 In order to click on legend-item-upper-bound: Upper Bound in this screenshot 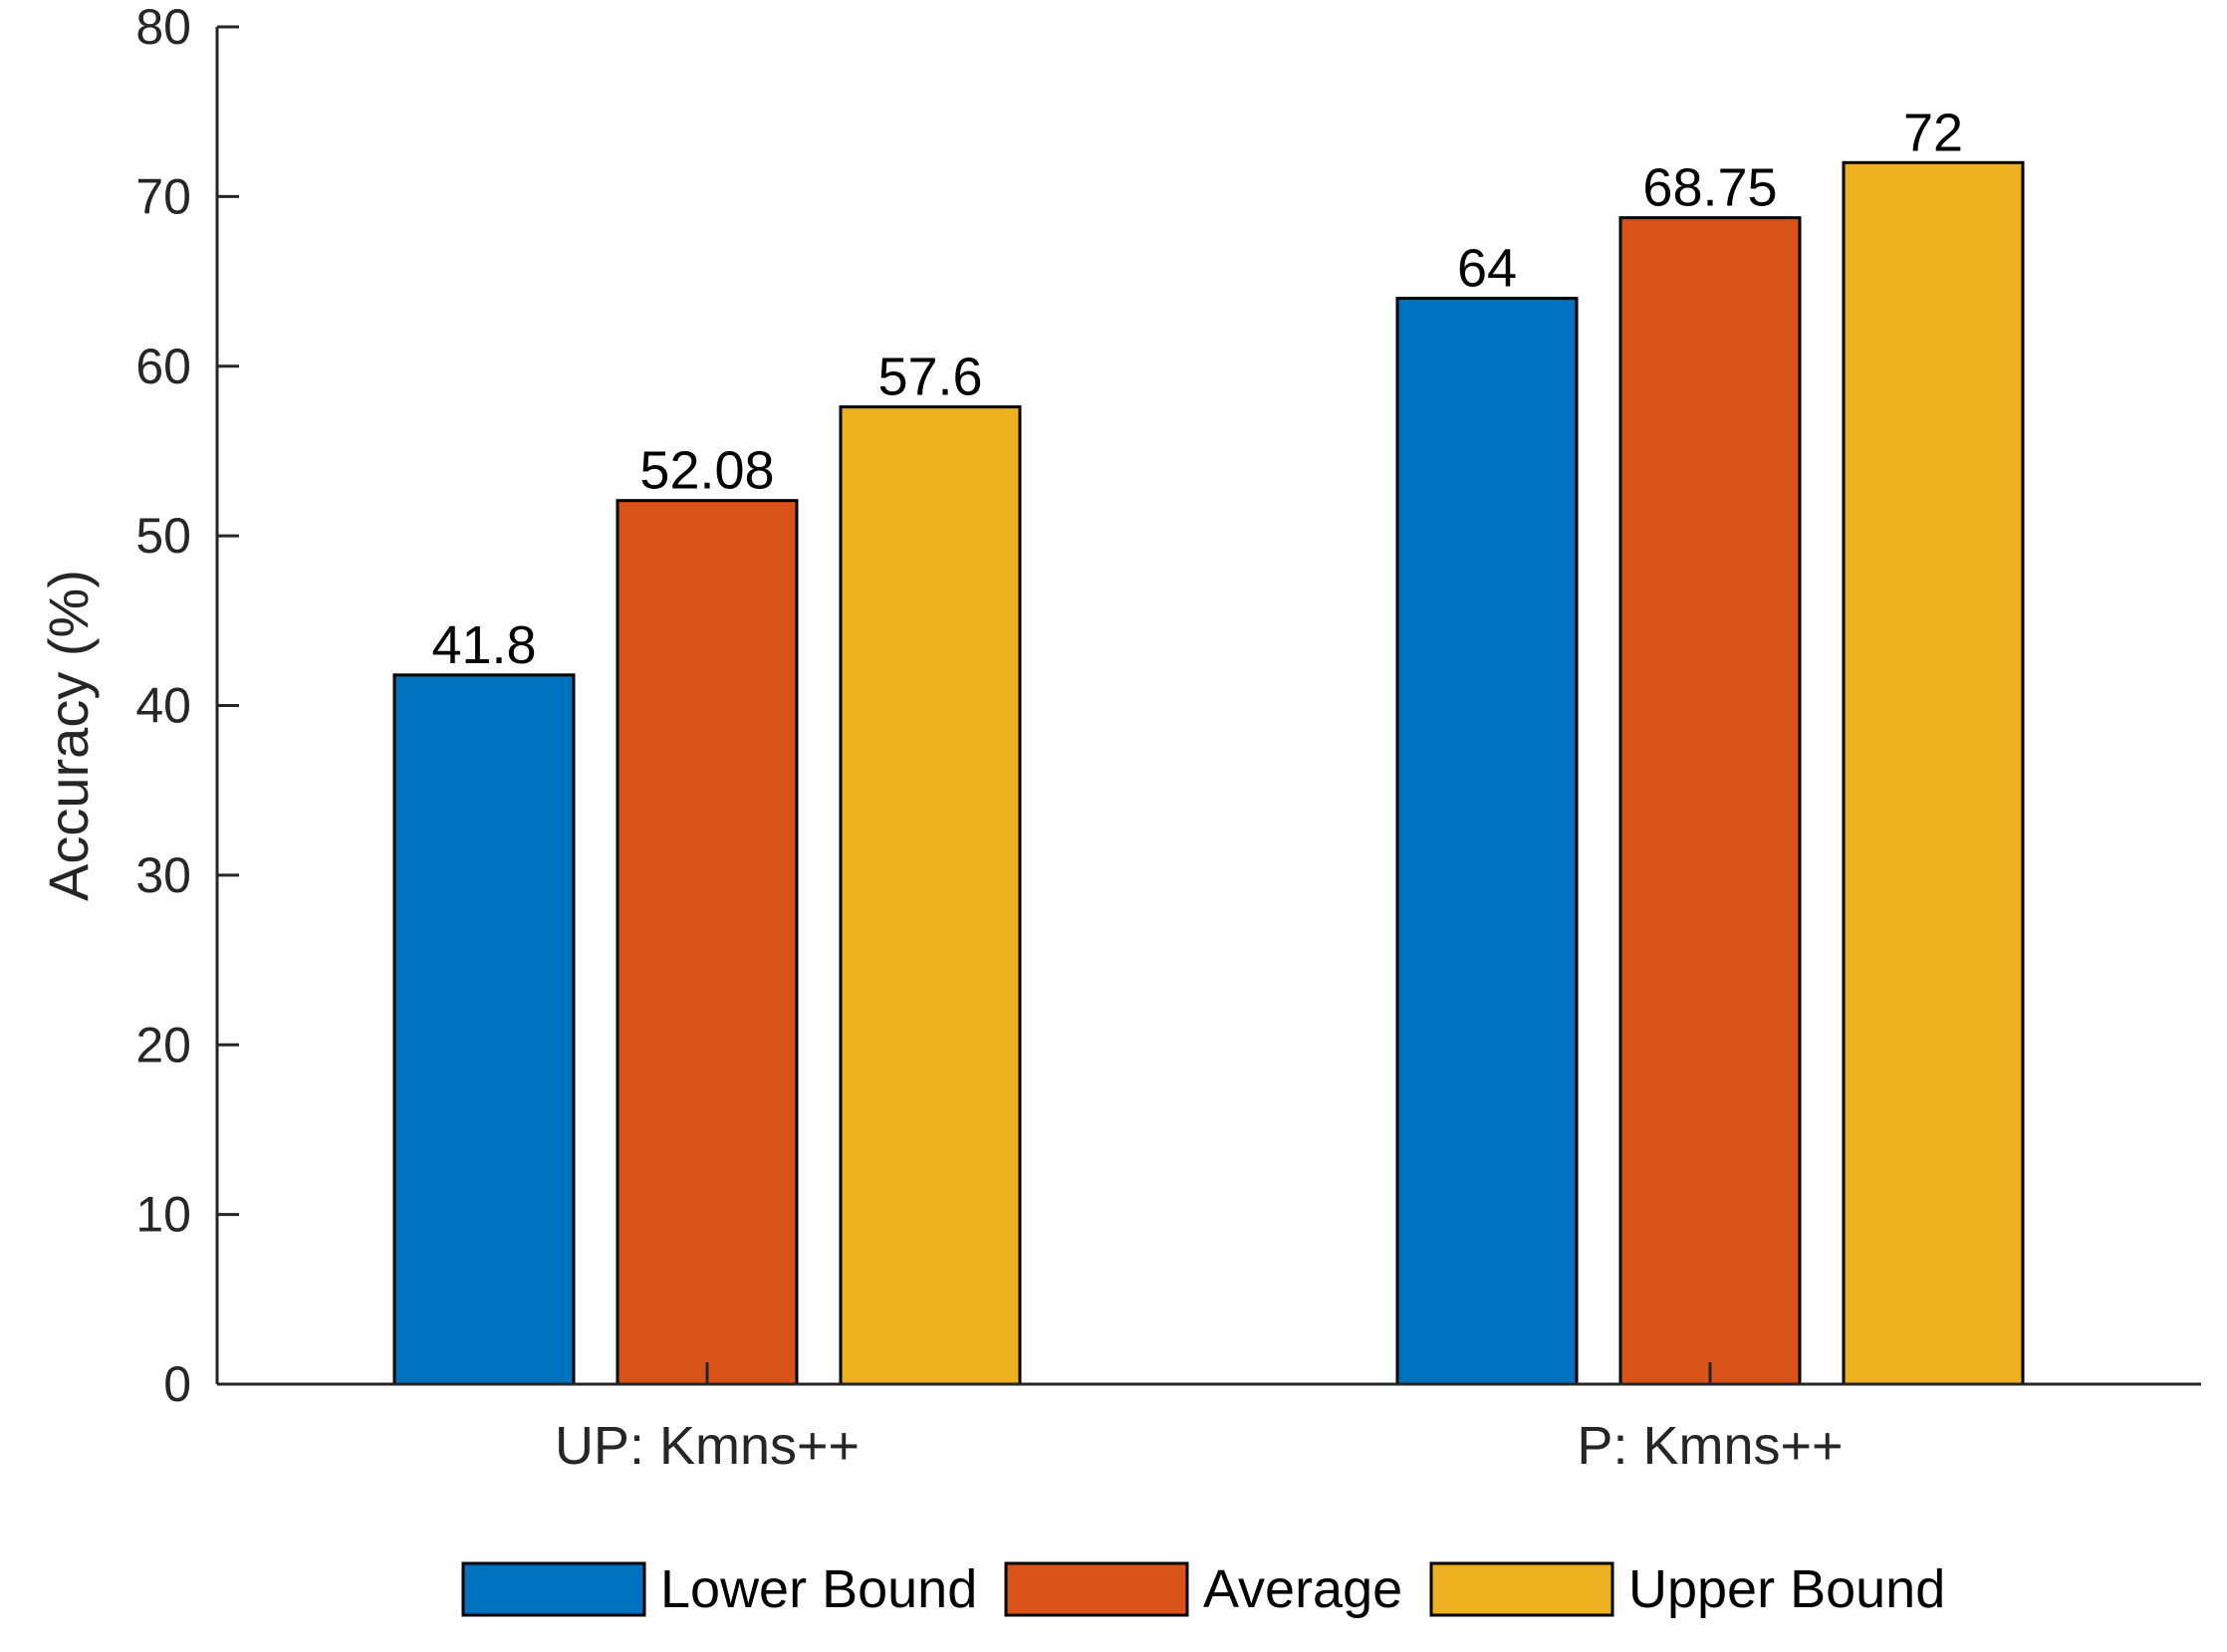, I will do `click(1687, 1589)`.